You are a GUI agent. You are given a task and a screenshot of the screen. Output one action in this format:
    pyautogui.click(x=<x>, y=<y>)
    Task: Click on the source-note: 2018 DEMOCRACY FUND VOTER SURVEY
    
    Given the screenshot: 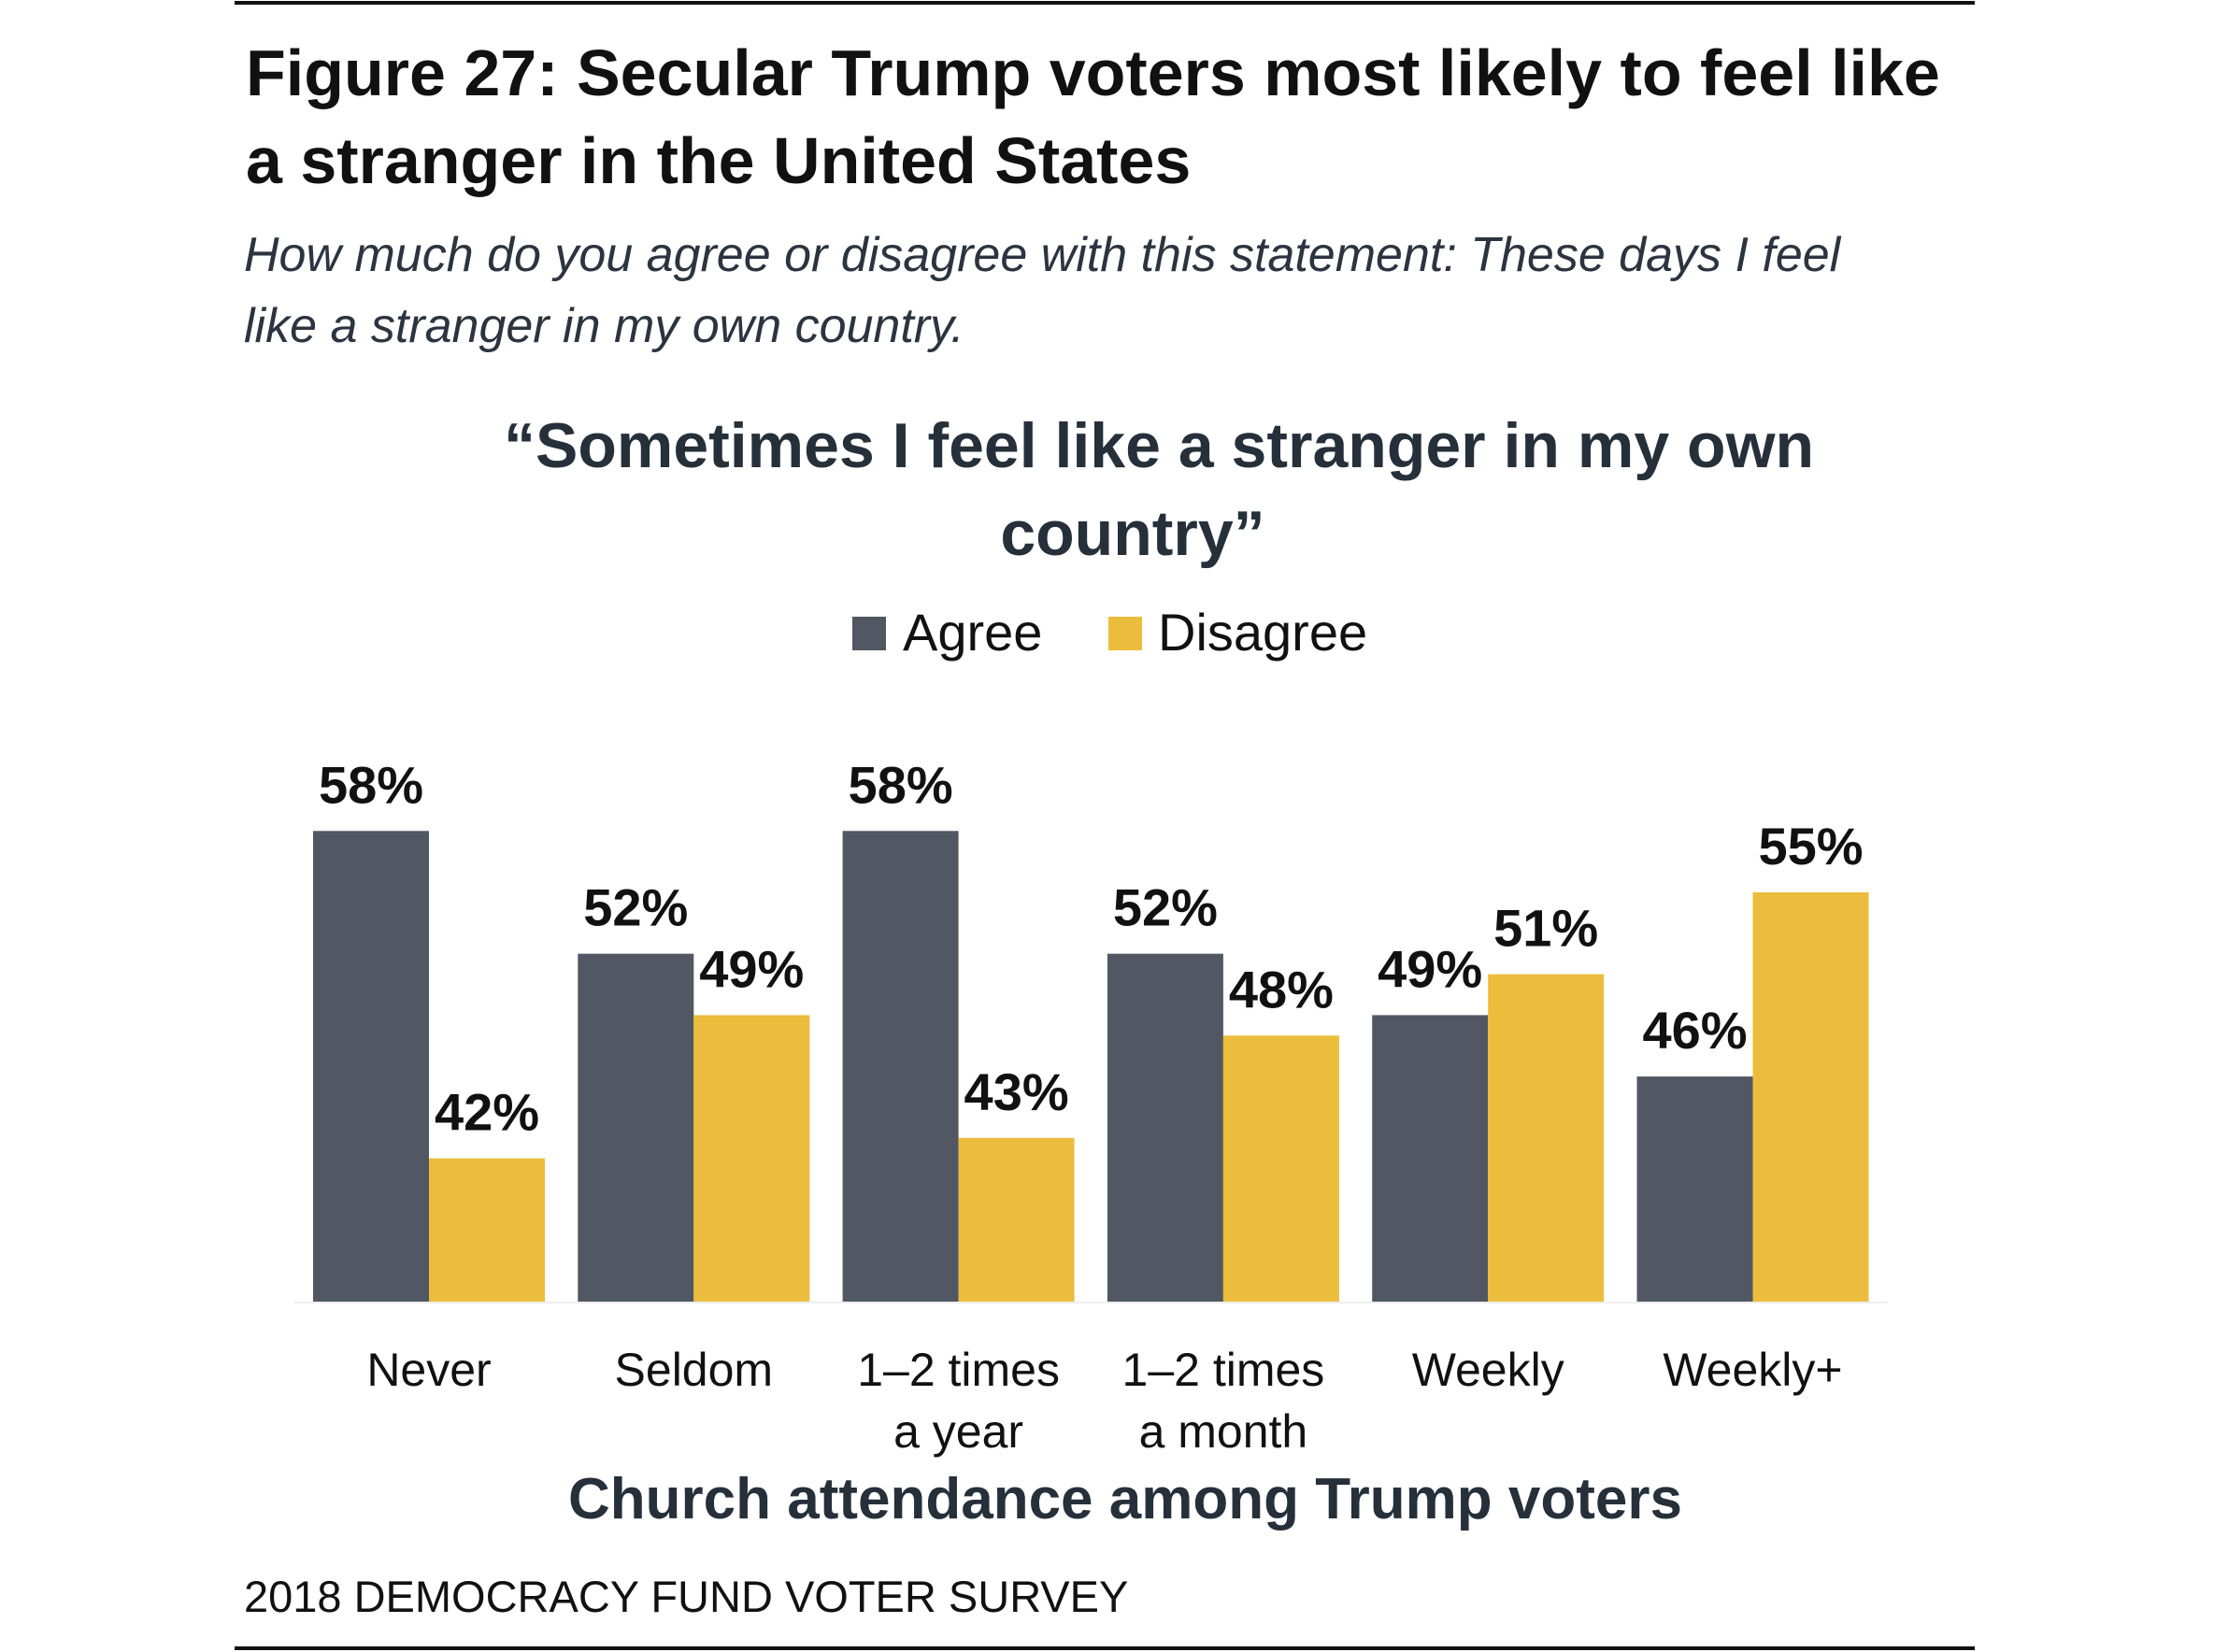 What is the action you would take?
    pyautogui.click(x=686, y=1596)
    